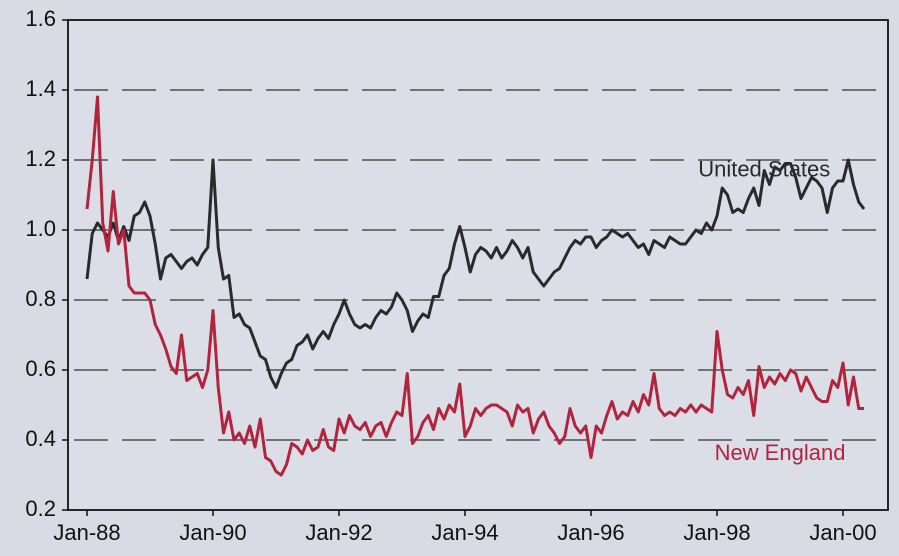 Image resolution: width=899 pixels, height=556 pixels. What do you see at coordinates (40, 88) in the screenshot?
I see `y-tick-label: 1.4` at bounding box center [40, 88].